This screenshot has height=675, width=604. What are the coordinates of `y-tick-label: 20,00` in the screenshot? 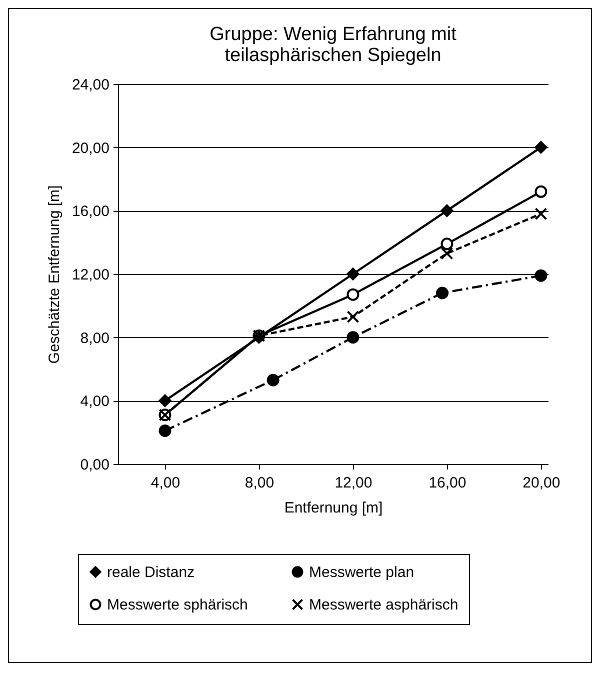 It's located at (91, 148).